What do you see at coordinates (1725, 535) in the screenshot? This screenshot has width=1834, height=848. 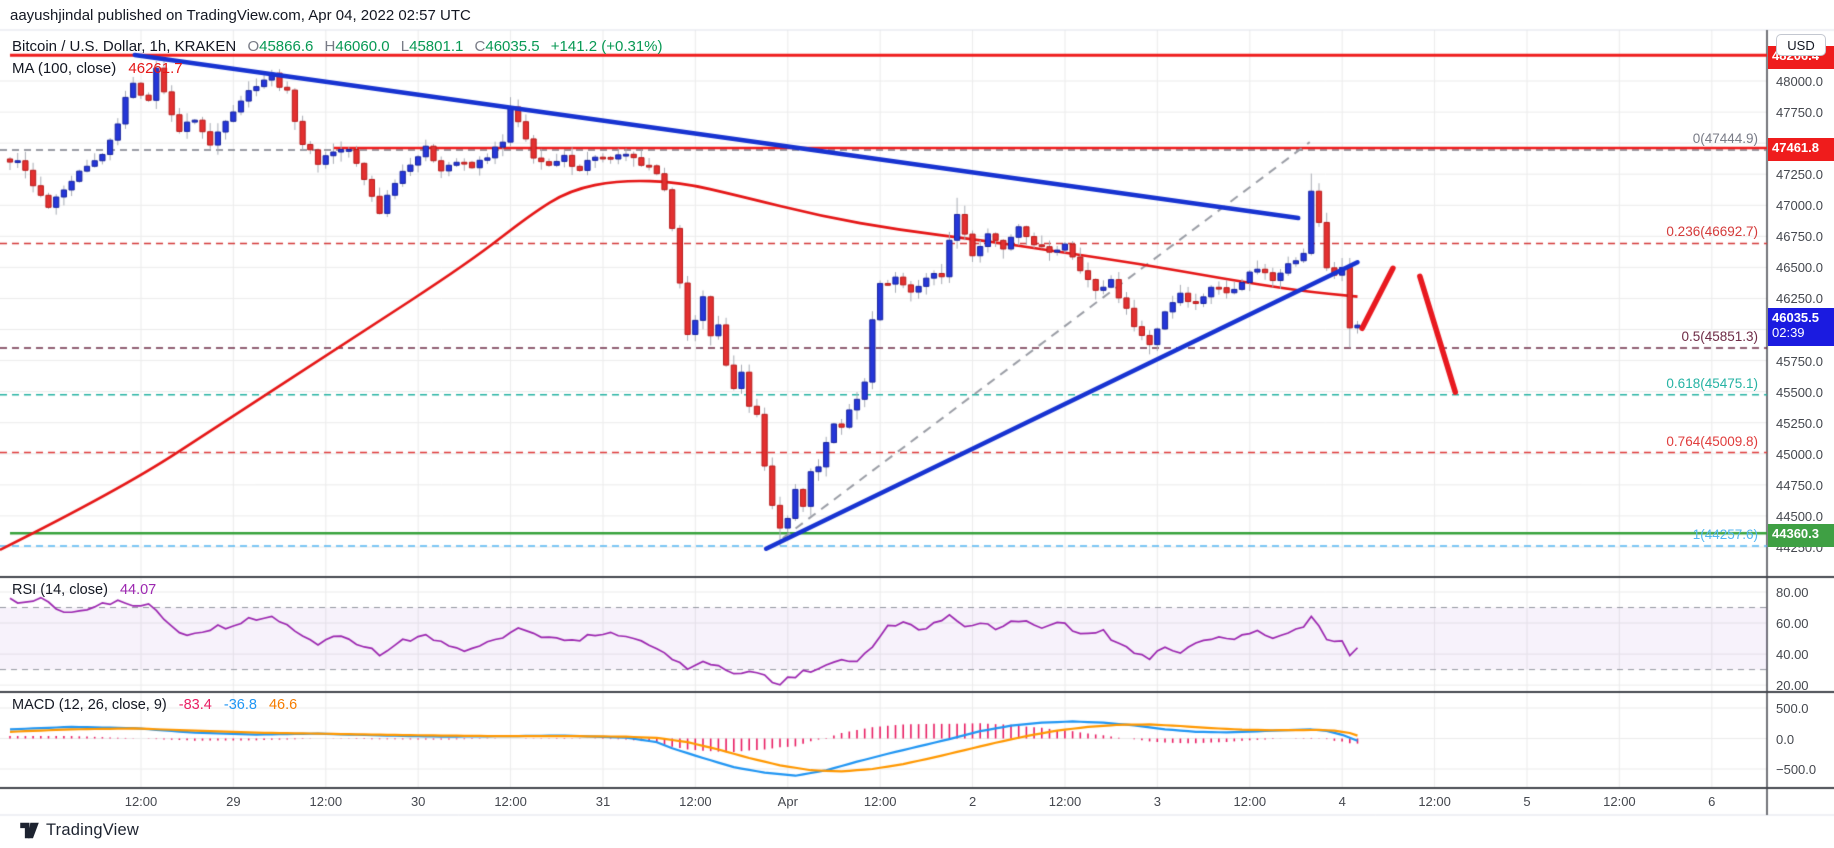 I see `fib-label: 1(44257.6)` at bounding box center [1725, 535].